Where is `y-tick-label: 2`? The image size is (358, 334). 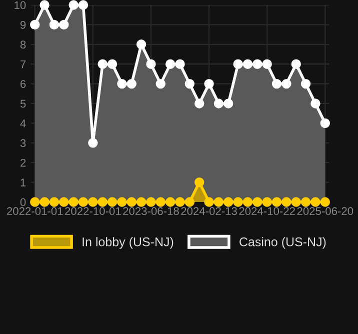 y-tick-label: 2 is located at coordinates (23, 162).